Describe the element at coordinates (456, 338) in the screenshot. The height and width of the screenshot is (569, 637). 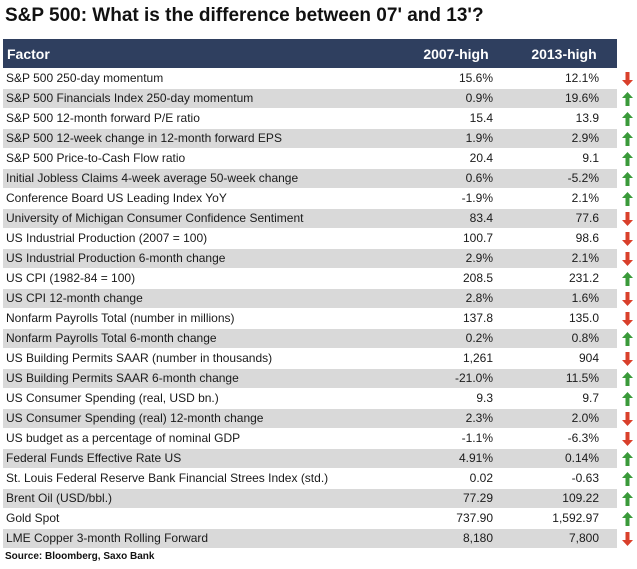
I see `value-2007-cell: 0.2%` at that location.